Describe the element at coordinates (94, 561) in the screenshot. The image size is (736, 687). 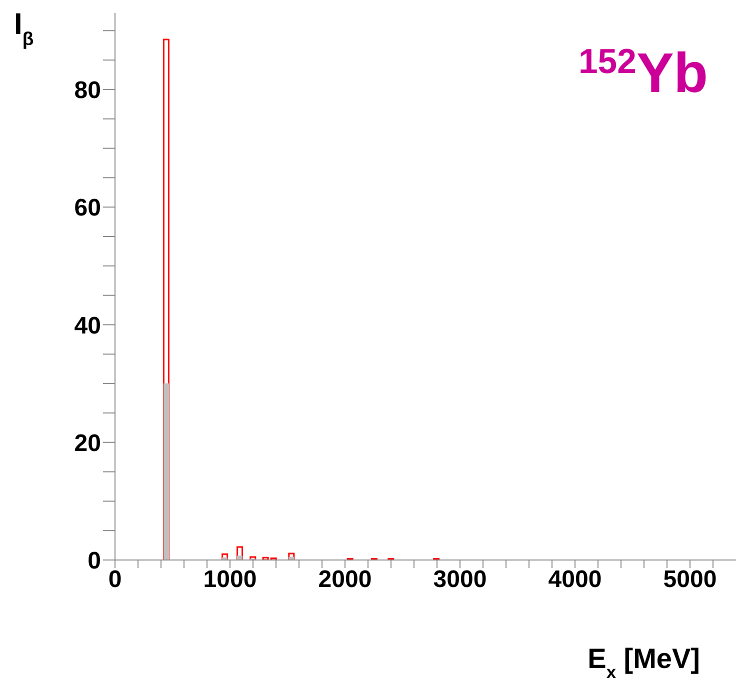
I see `y-tick-label: 0` at that location.